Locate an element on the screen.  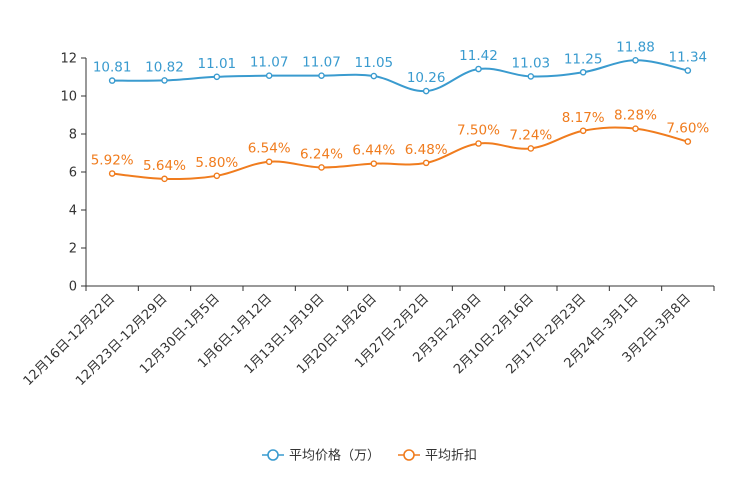
data-label: 10.82 is located at coordinates (164, 67).